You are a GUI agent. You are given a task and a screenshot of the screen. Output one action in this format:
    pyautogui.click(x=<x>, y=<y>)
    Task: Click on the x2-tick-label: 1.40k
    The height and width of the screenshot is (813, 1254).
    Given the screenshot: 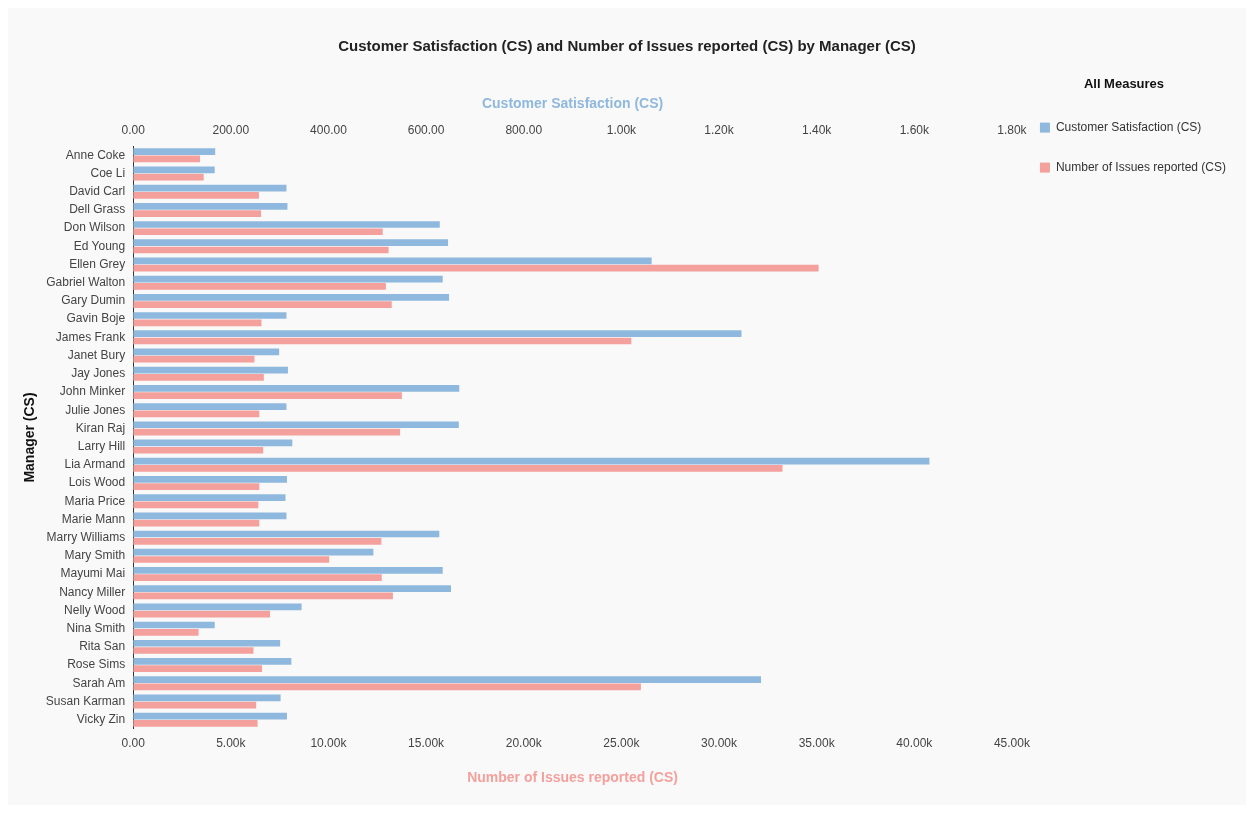 What is the action you would take?
    pyautogui.click(x=817, y=130)
    